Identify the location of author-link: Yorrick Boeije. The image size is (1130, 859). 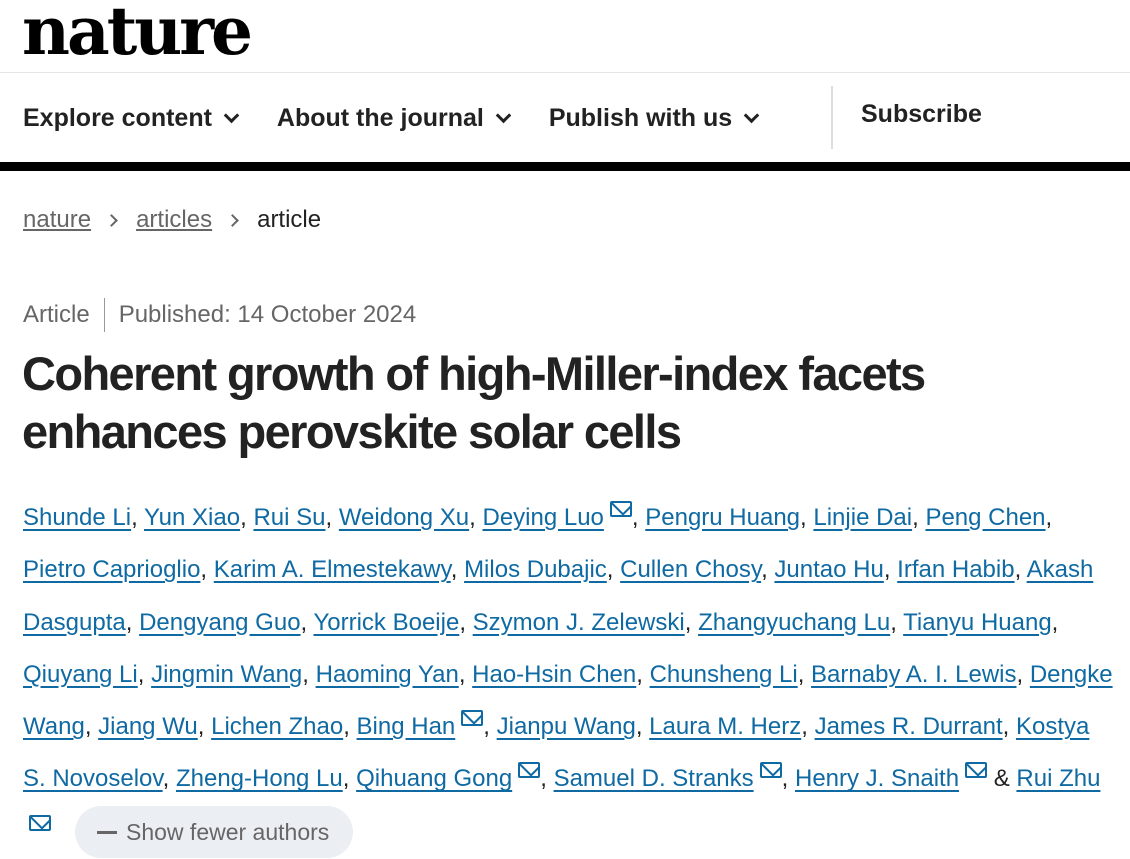
(386, 622).